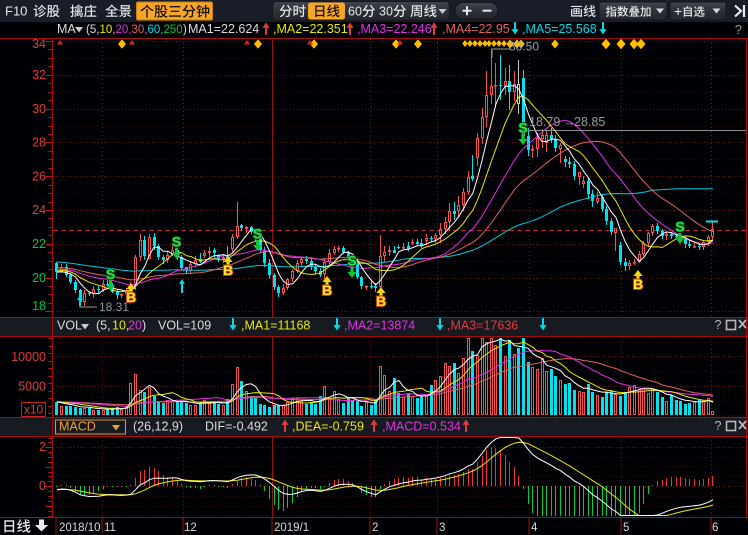 Image resolution: width=748 pixels, height=535 pixels. I want to click on svg-text: 18, so click(39, 306).